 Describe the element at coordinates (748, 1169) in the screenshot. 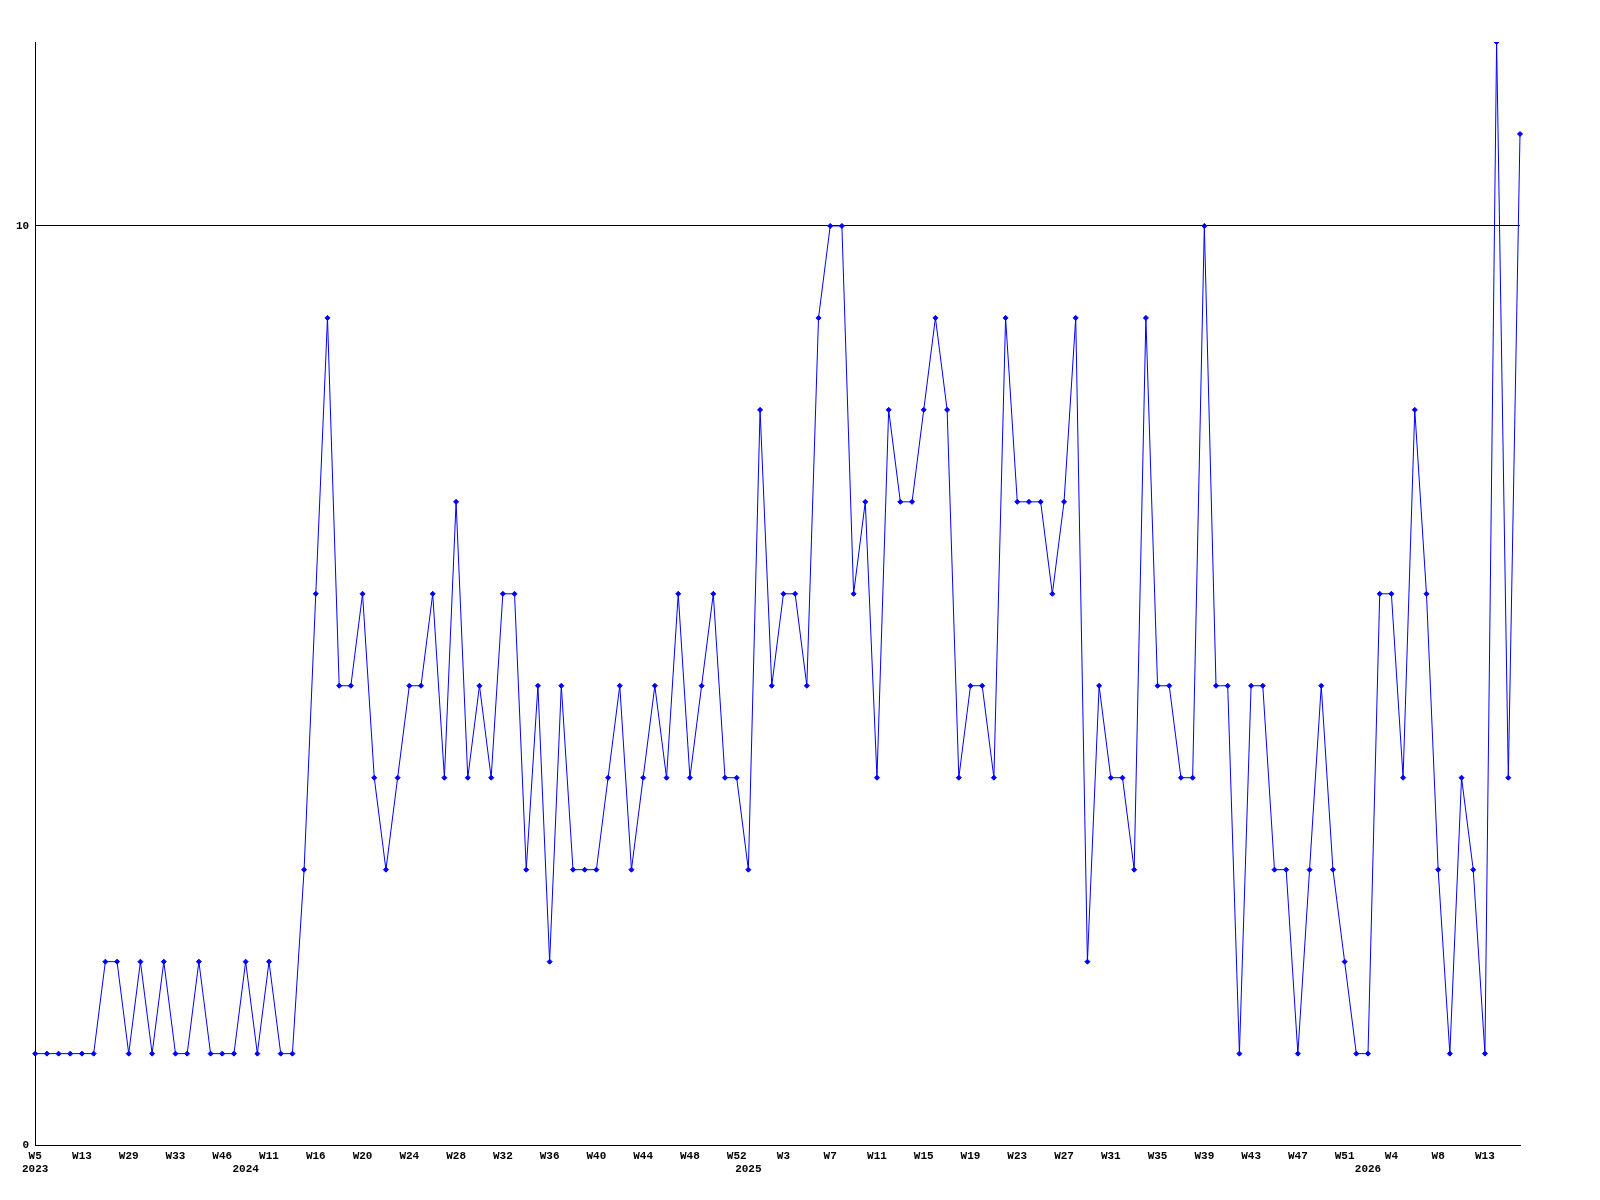

I see `x-tick-label: 2025` at that location.